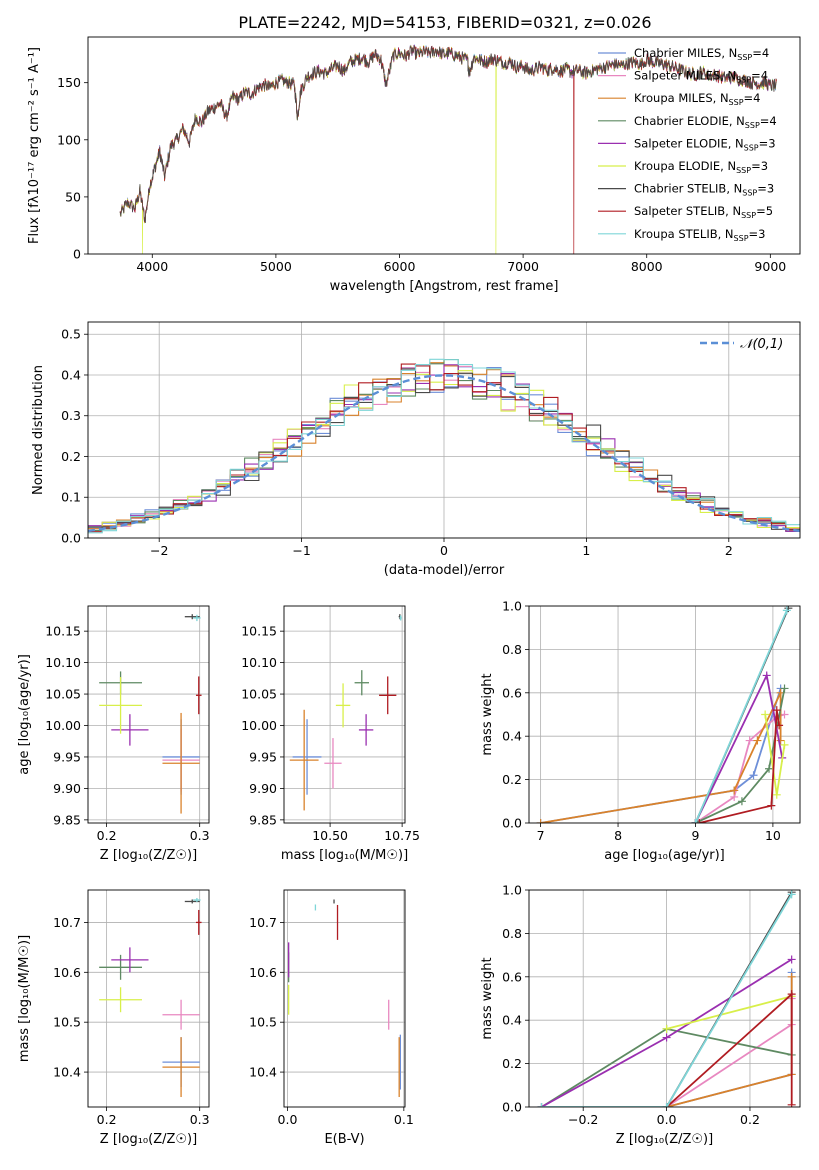 The image size is (819, 1170). Describe the element at coordinates (67, 819) in the screenshot. I see `y-tick-label: 9.85` at that location.